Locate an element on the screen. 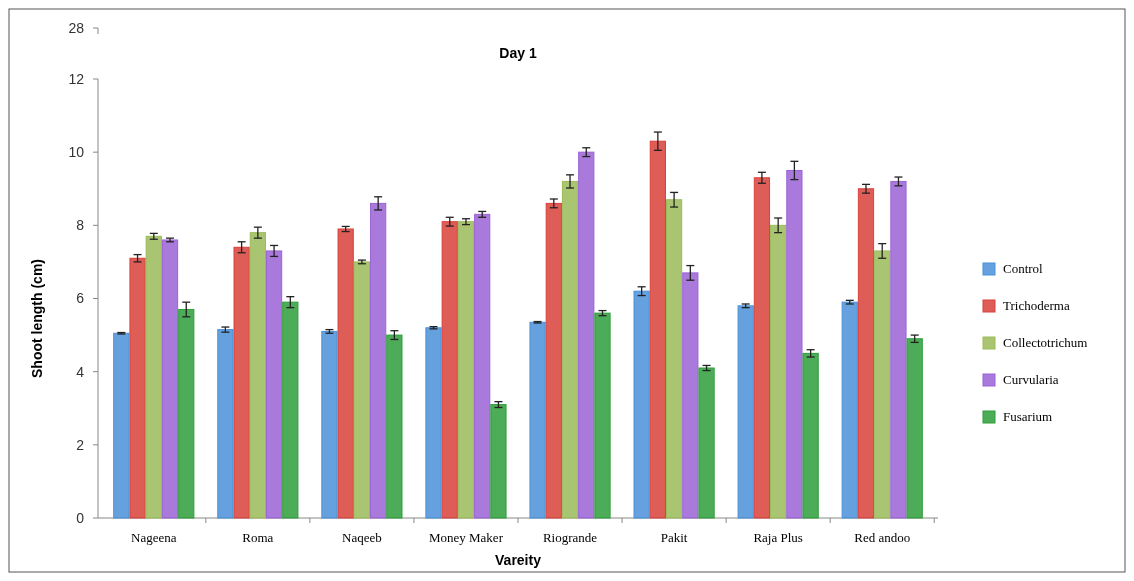 The height and width of the screenshot is (581, 1134). x-tick-label: Riogrande is located at coordinates (570, 537).